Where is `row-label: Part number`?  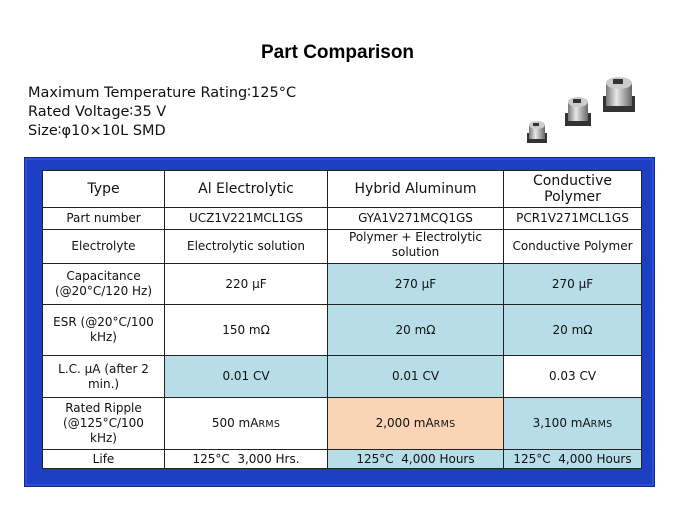 row-label: Part number is located at coordinates (103, 218).